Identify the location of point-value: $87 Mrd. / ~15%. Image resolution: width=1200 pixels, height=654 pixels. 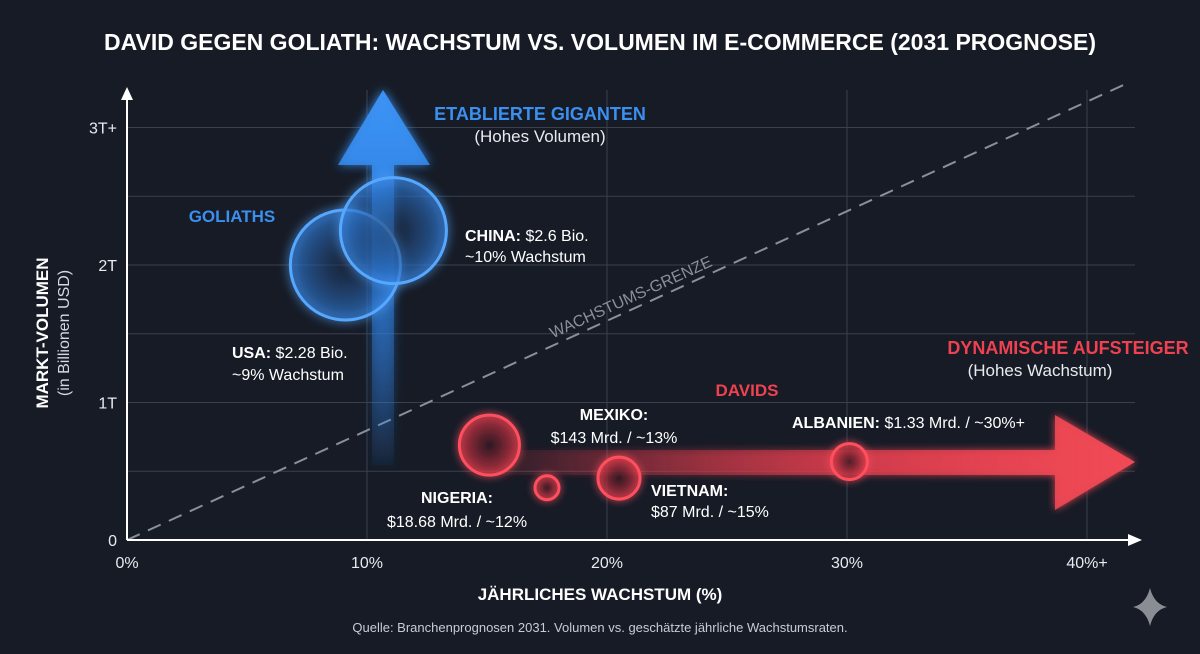
(710, 512).